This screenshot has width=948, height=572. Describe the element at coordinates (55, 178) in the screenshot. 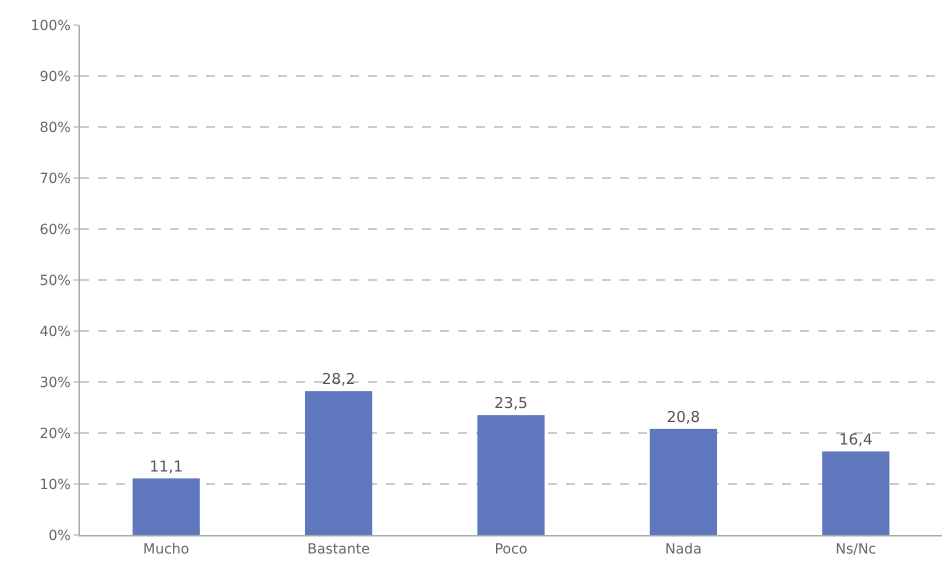

I see `y-tick-label: 70%` at that location.